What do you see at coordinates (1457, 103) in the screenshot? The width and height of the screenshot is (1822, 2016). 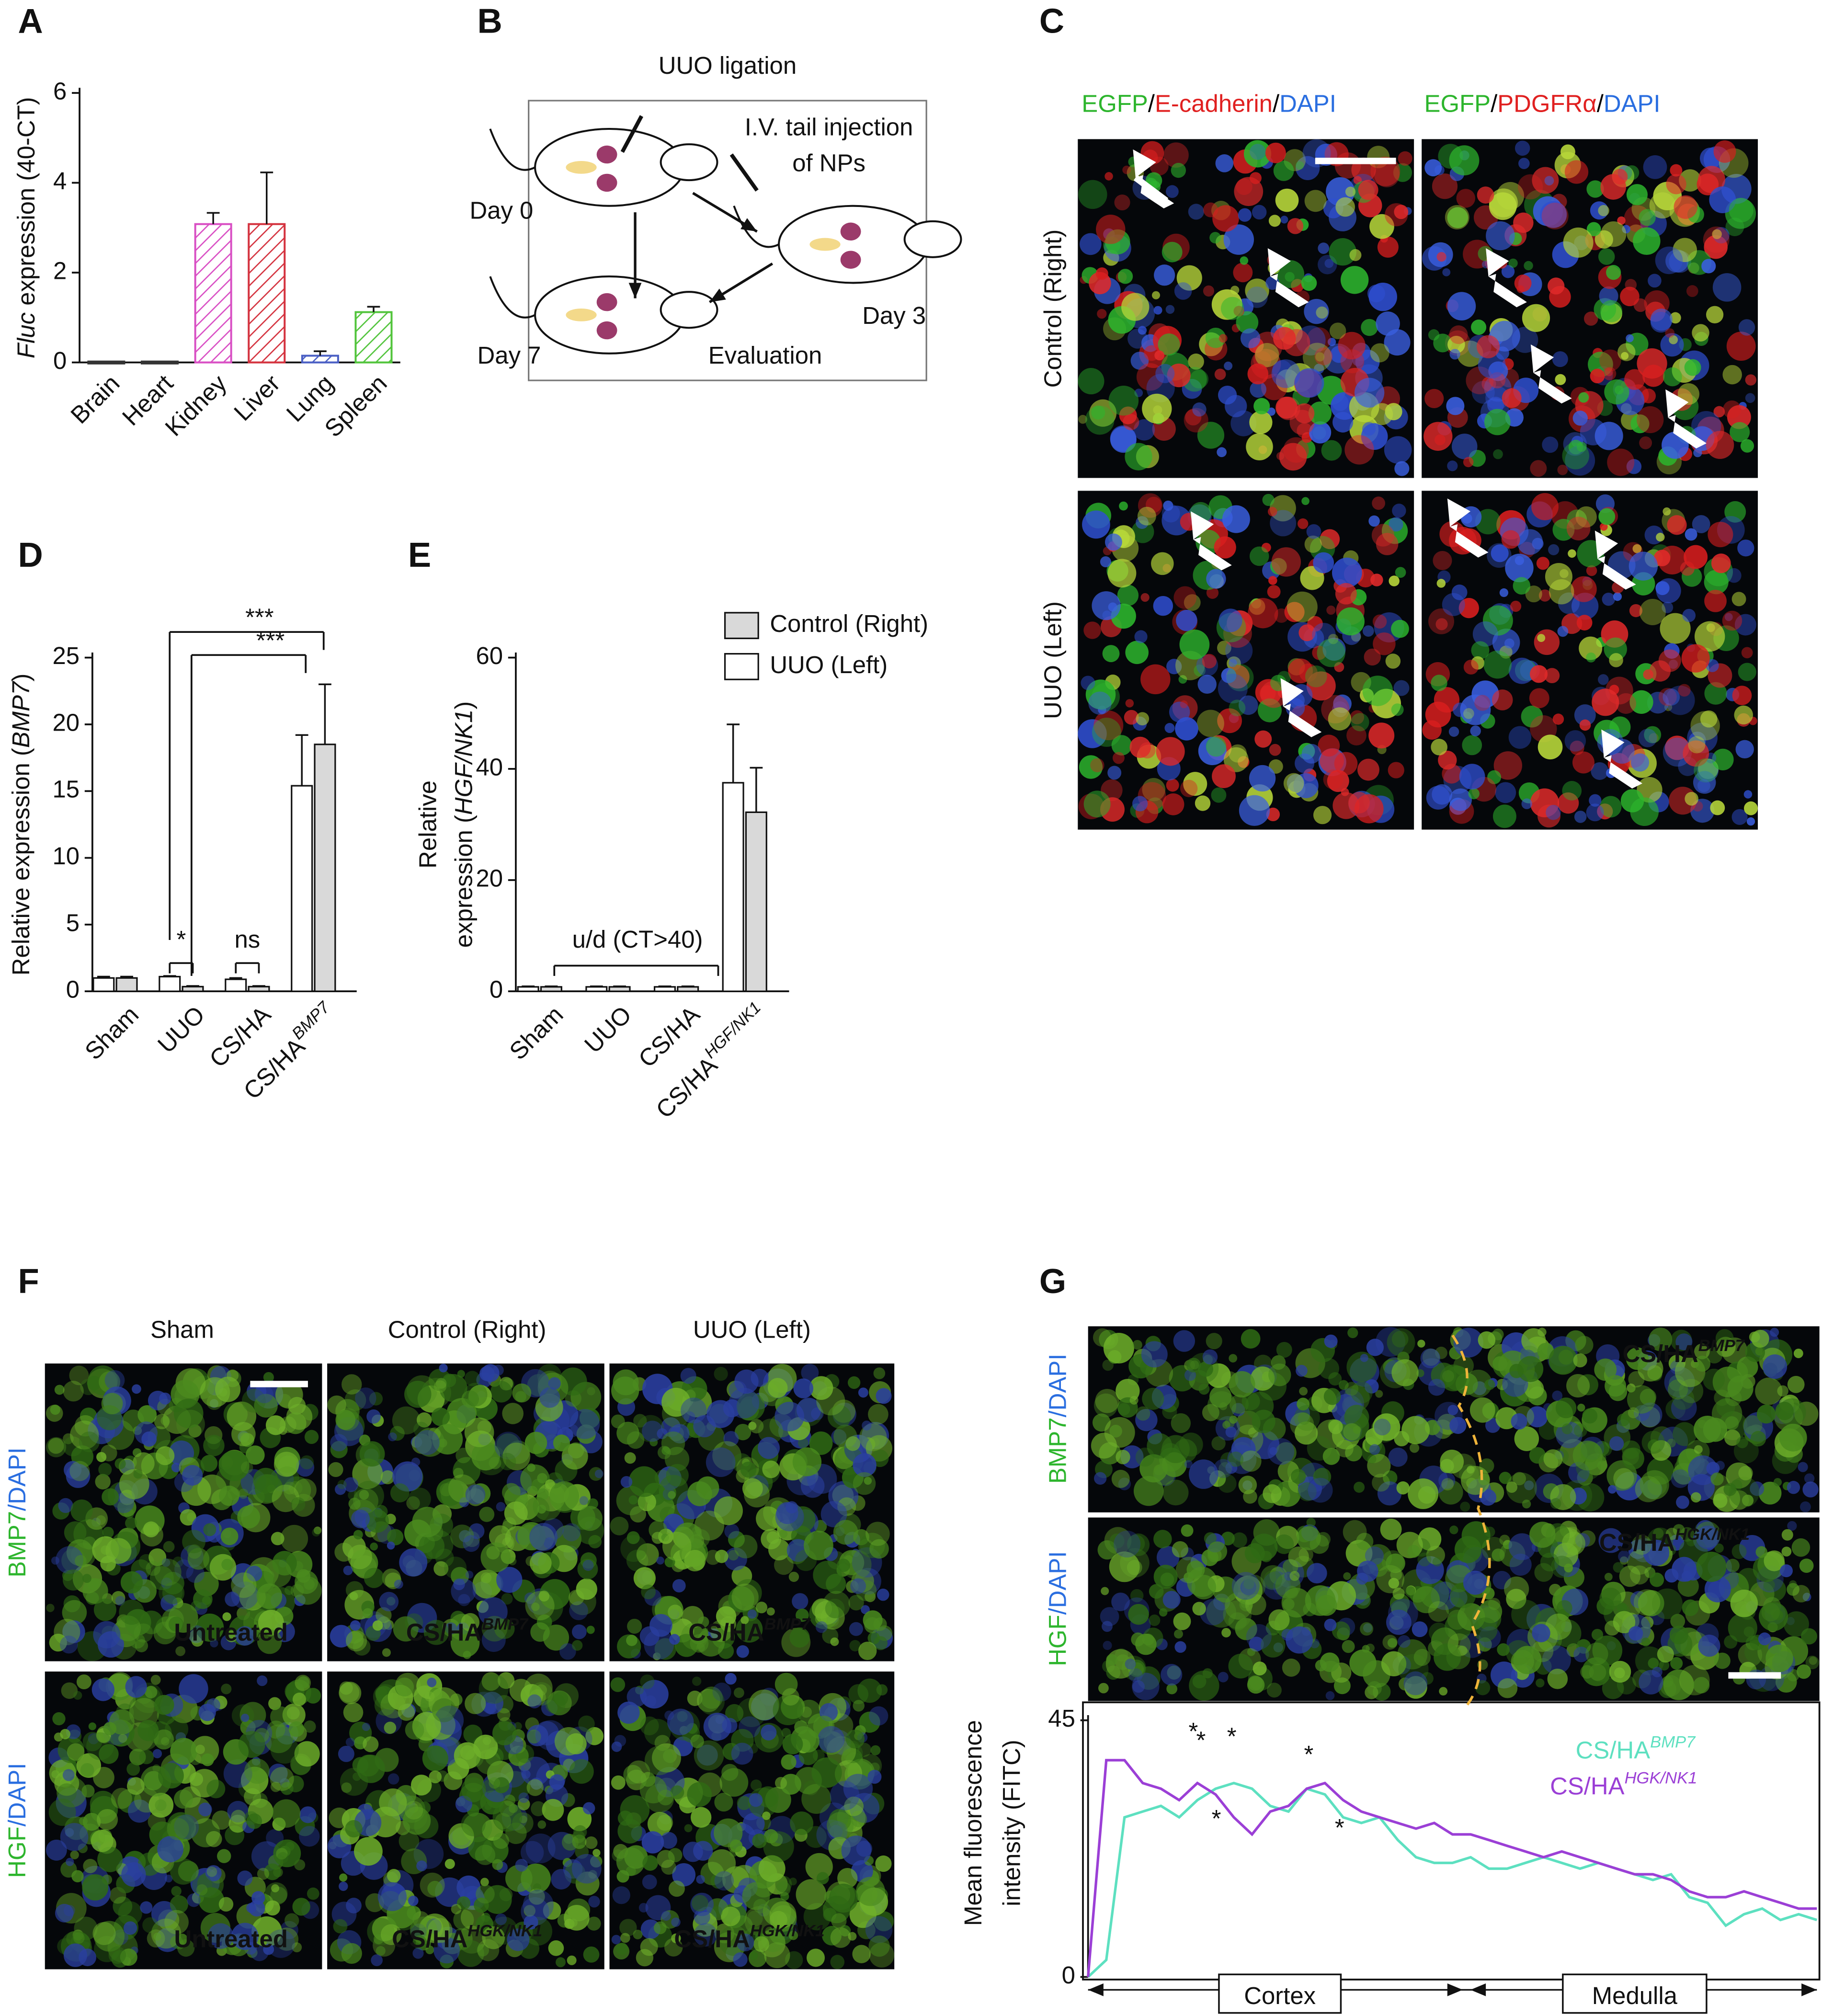 I see `column-header-part: EGFP` at bounding box center [1457, 103].